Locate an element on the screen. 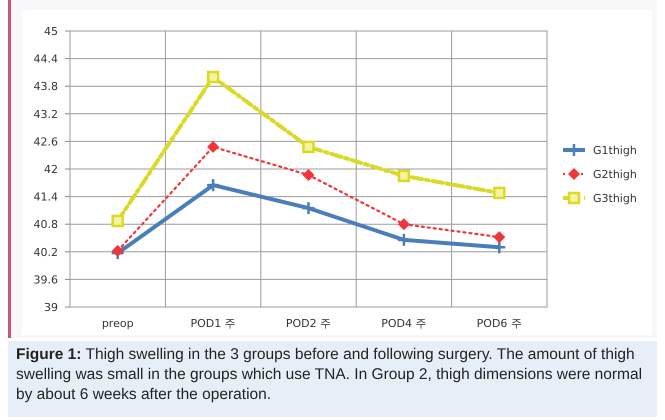  x-tick-label: POD2 주 is located at coordinates (309, 323).